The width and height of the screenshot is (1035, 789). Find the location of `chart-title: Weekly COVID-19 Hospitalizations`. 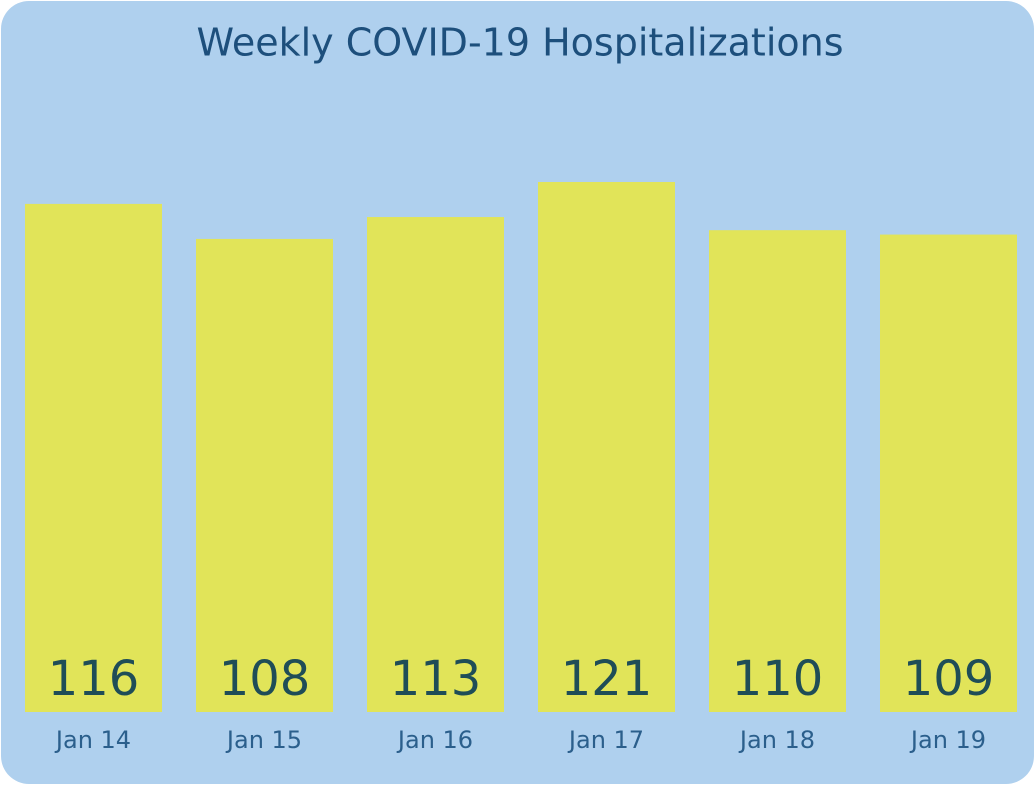

chart-title: Weekly COVID-19 Hospitalizations is located at coordinates (519, 43).